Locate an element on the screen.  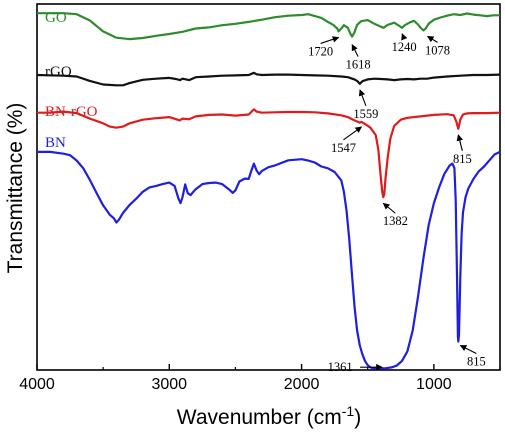
peak-label-1618: 1618 is located at coordinates (358, 65).